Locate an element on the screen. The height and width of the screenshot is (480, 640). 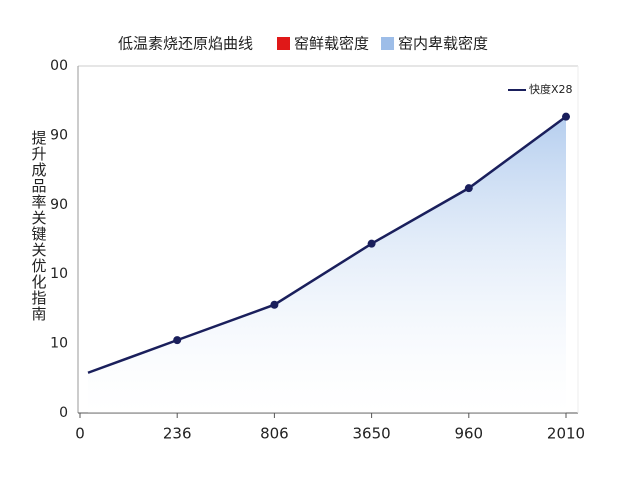
y-axis-label: 提升成品率关键关优化指南 is located at coordinates (39, 226).